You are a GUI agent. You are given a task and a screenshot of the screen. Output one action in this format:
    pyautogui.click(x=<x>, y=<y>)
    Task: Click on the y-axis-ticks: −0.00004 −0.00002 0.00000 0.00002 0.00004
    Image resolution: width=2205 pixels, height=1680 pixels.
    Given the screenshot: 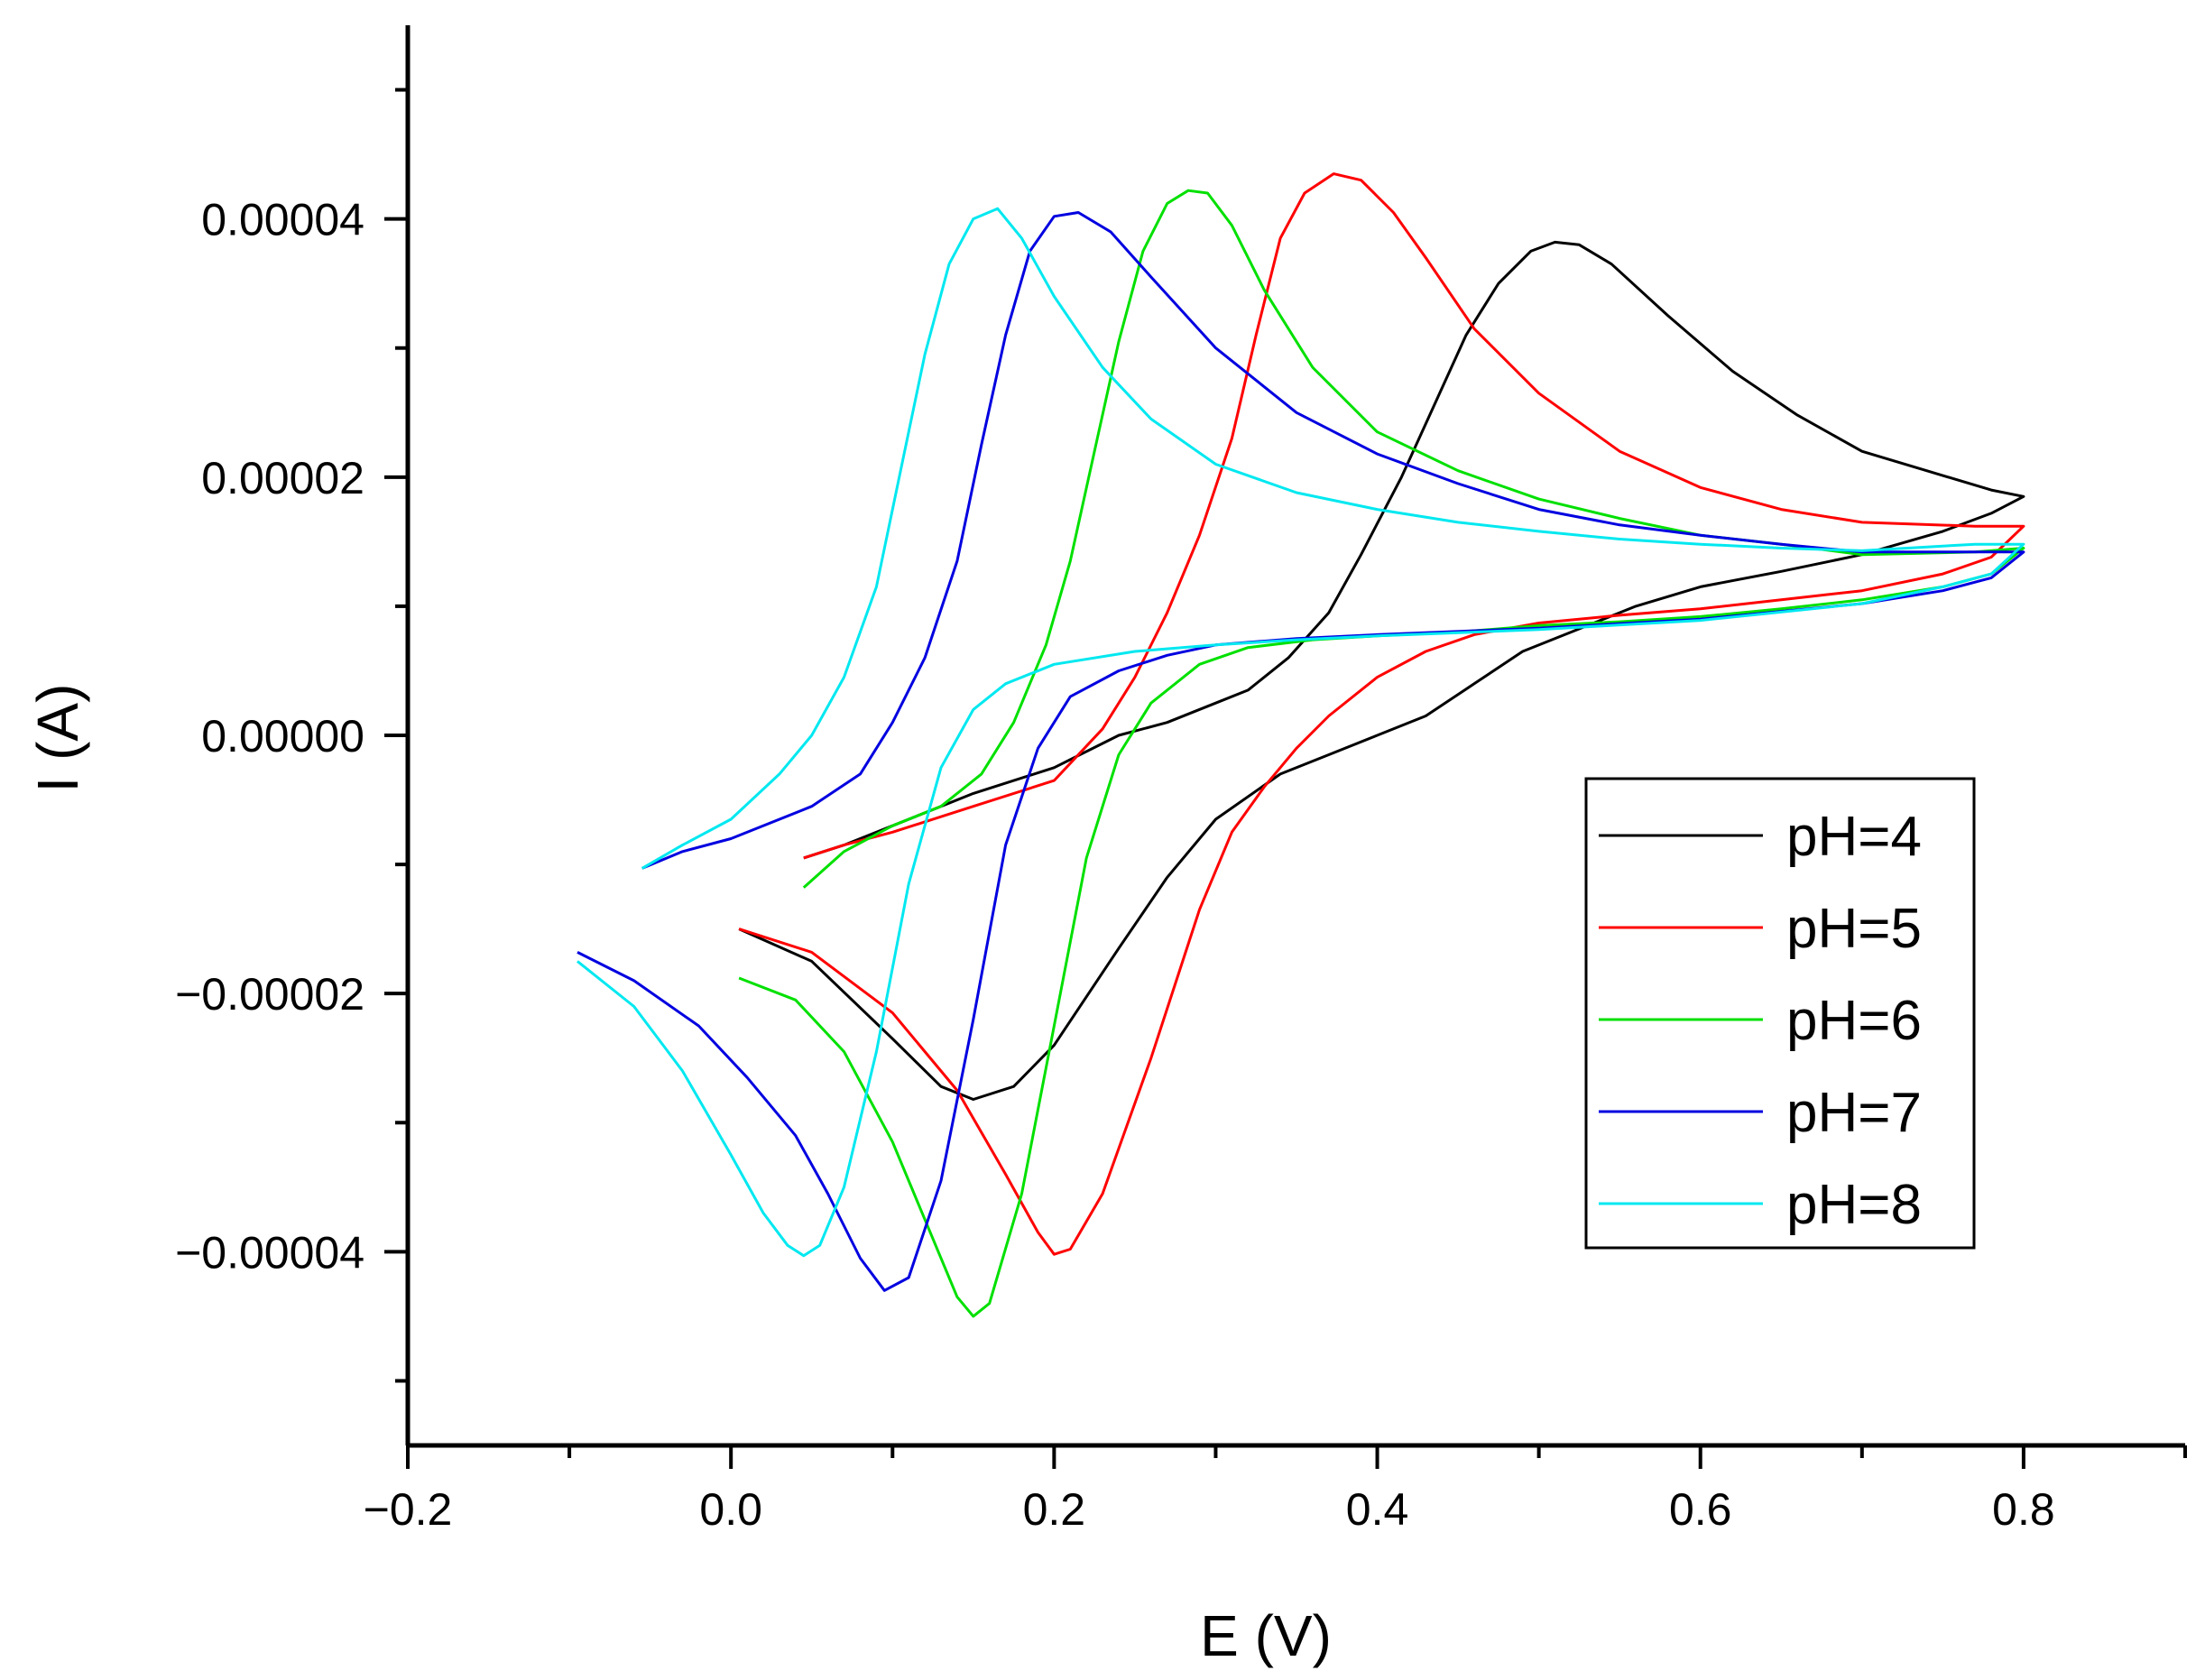 What is the action you would take?
    pyautogui.click(x=291, y=735)
    